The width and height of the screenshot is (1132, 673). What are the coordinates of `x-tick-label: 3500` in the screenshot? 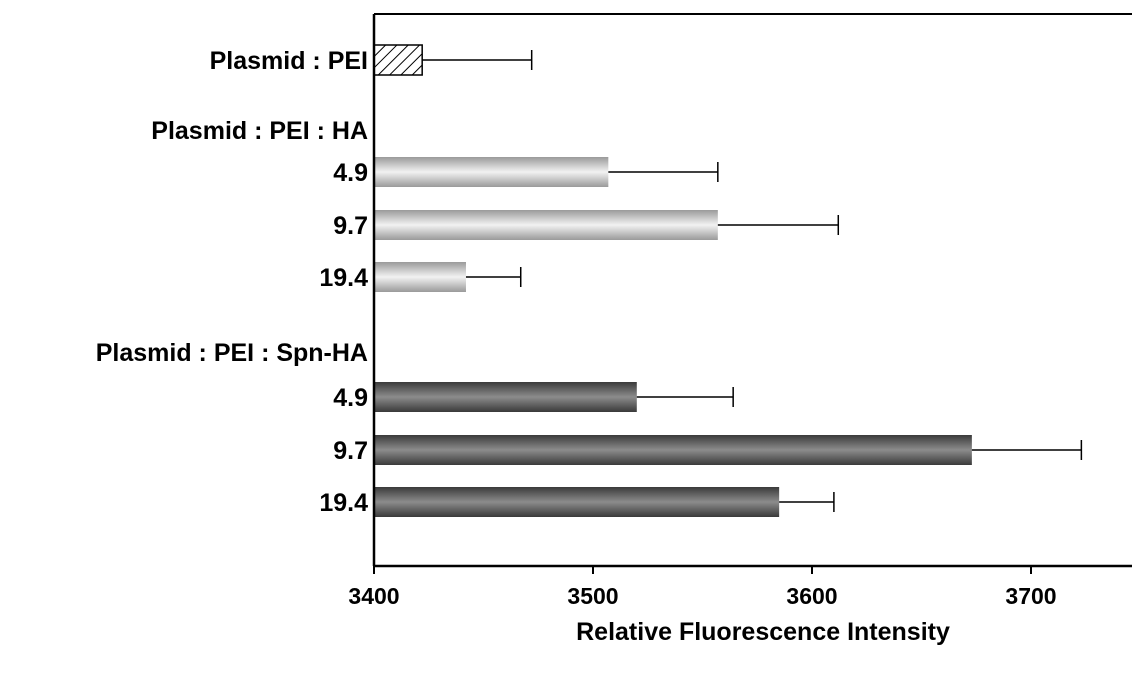 It's located at (592, 596).